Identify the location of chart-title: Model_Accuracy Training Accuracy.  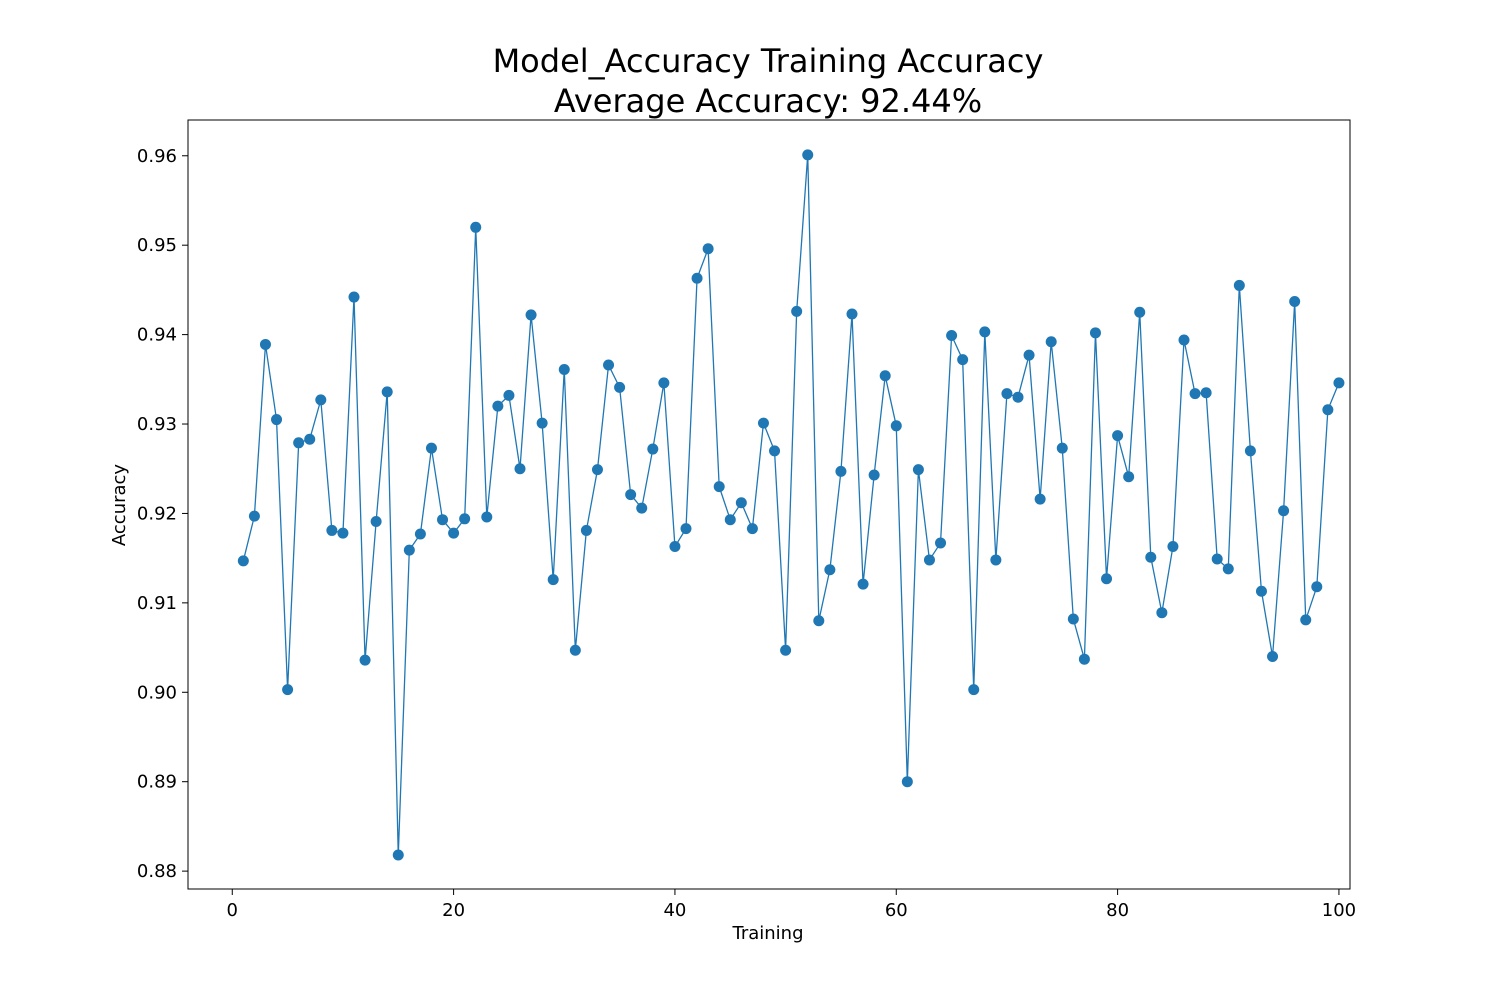
(768, 61).